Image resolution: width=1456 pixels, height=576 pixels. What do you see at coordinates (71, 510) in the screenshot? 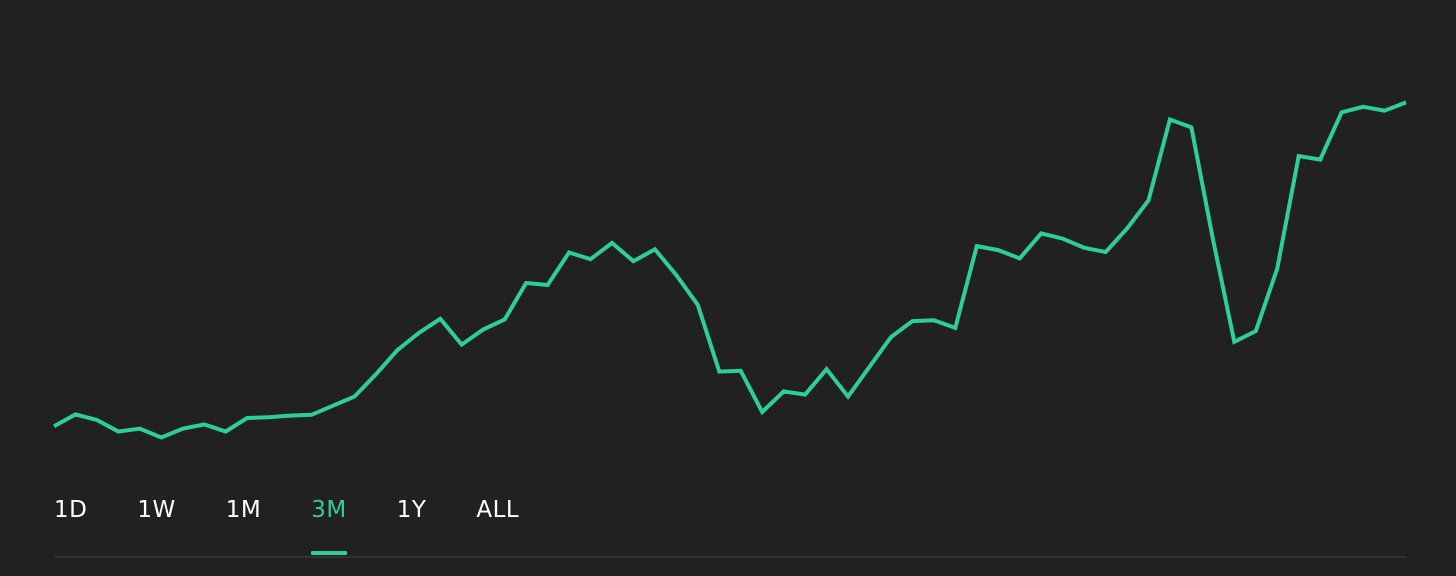
I see `tab-label: 1D` at bounding box center [71, 510].